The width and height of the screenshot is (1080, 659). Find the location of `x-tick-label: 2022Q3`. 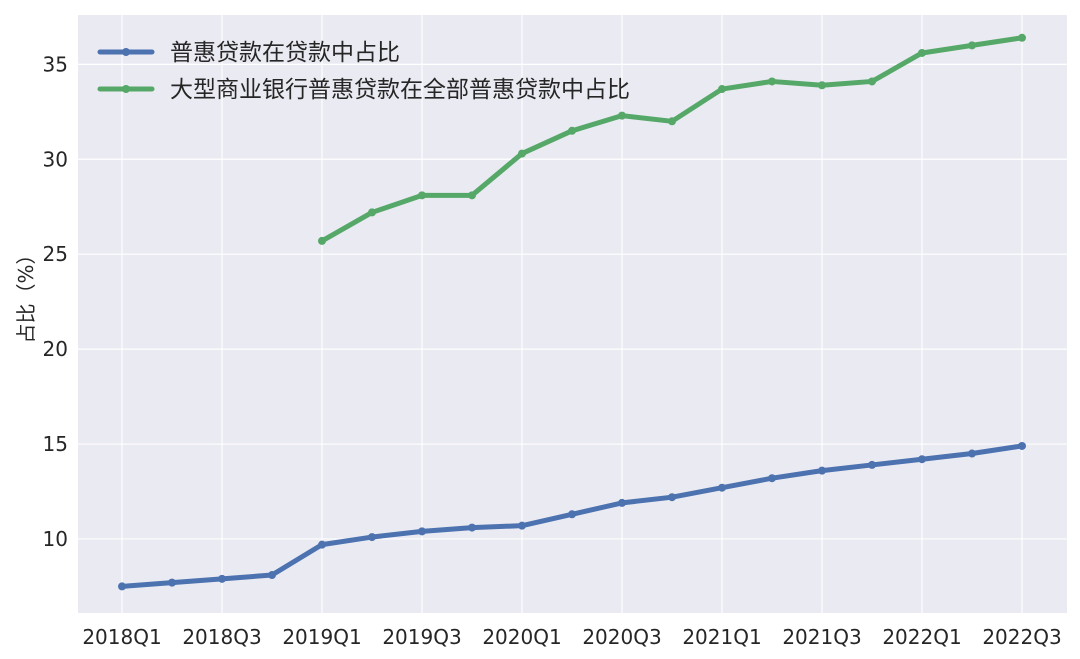

x-tick-label: 2022Q3 is located at coordinates (1021, 637).